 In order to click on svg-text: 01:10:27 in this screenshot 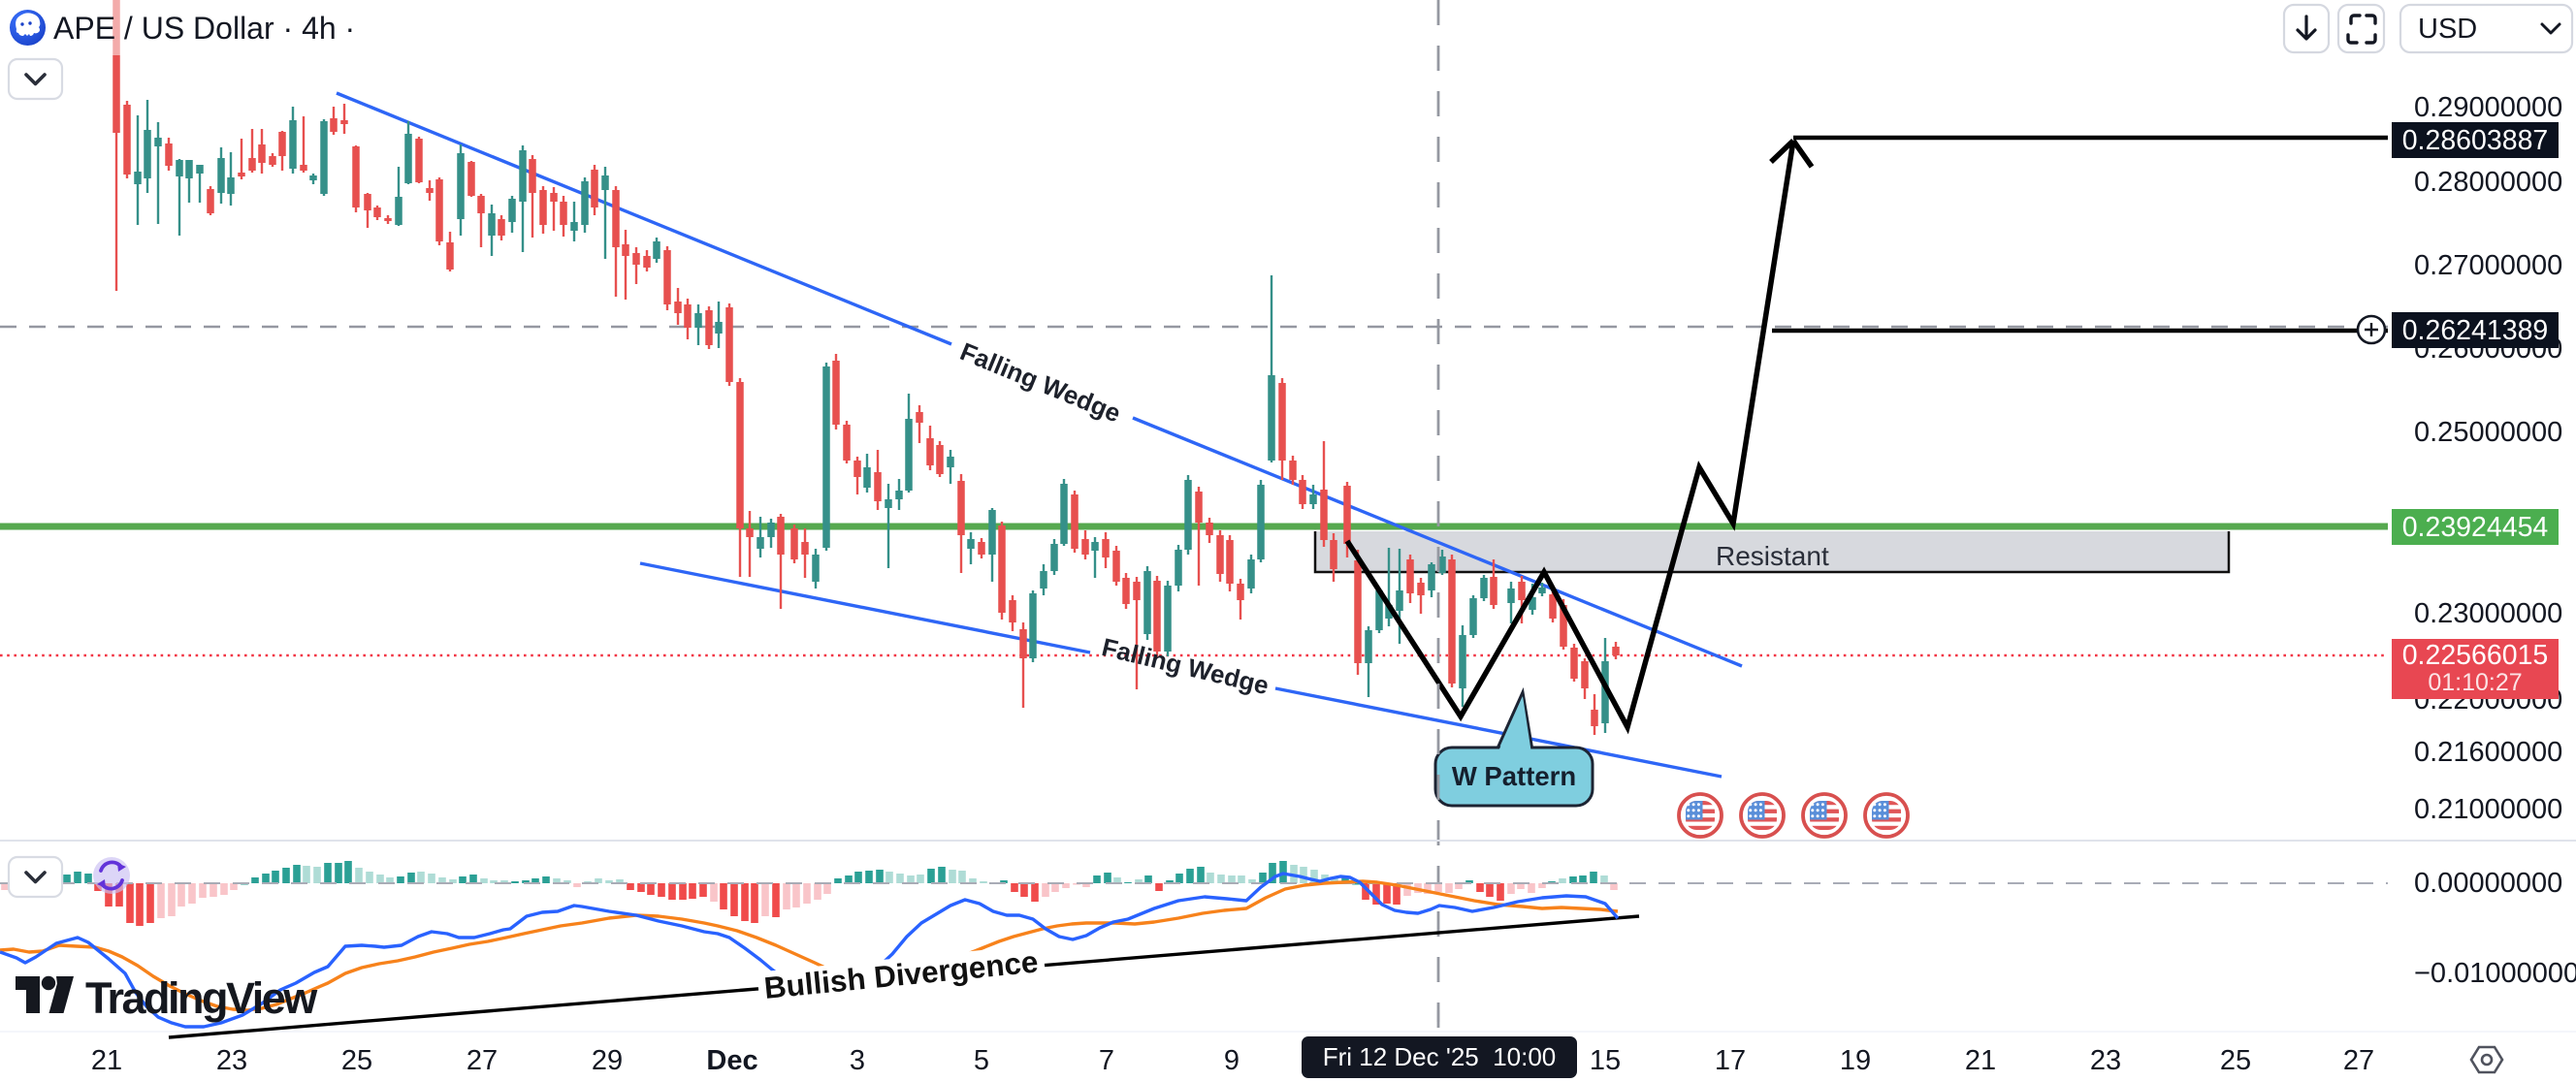, I will do `click(2475, 682)`.